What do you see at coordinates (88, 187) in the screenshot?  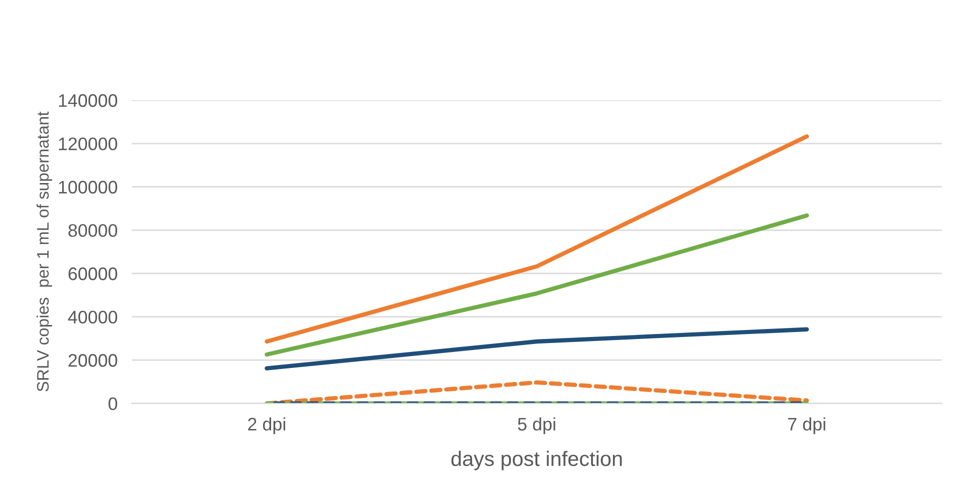 I see `y-tick-label: 100000` at bounding box center [88, 187].